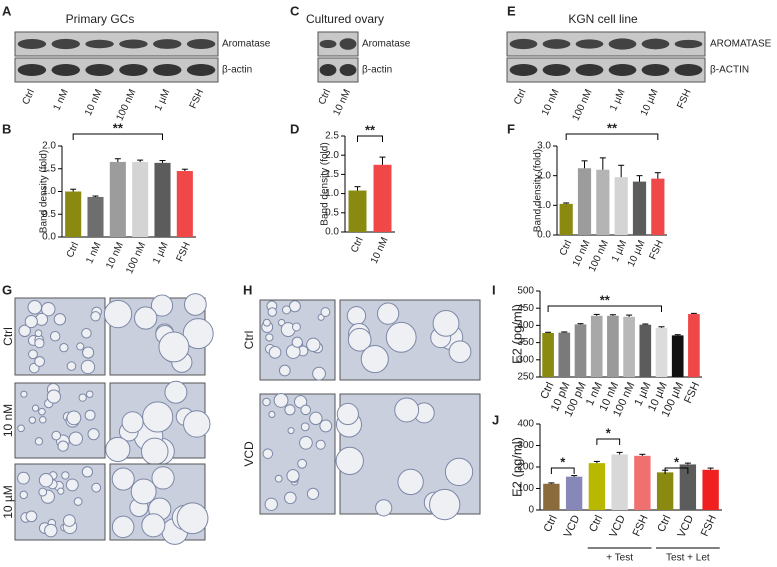 The width and height of the screenshot is (777, 567). What do you see at coordinates (657, 250) in the screenshot?
I see `x-tick-label: FSH` at bounding box center [657, 250].